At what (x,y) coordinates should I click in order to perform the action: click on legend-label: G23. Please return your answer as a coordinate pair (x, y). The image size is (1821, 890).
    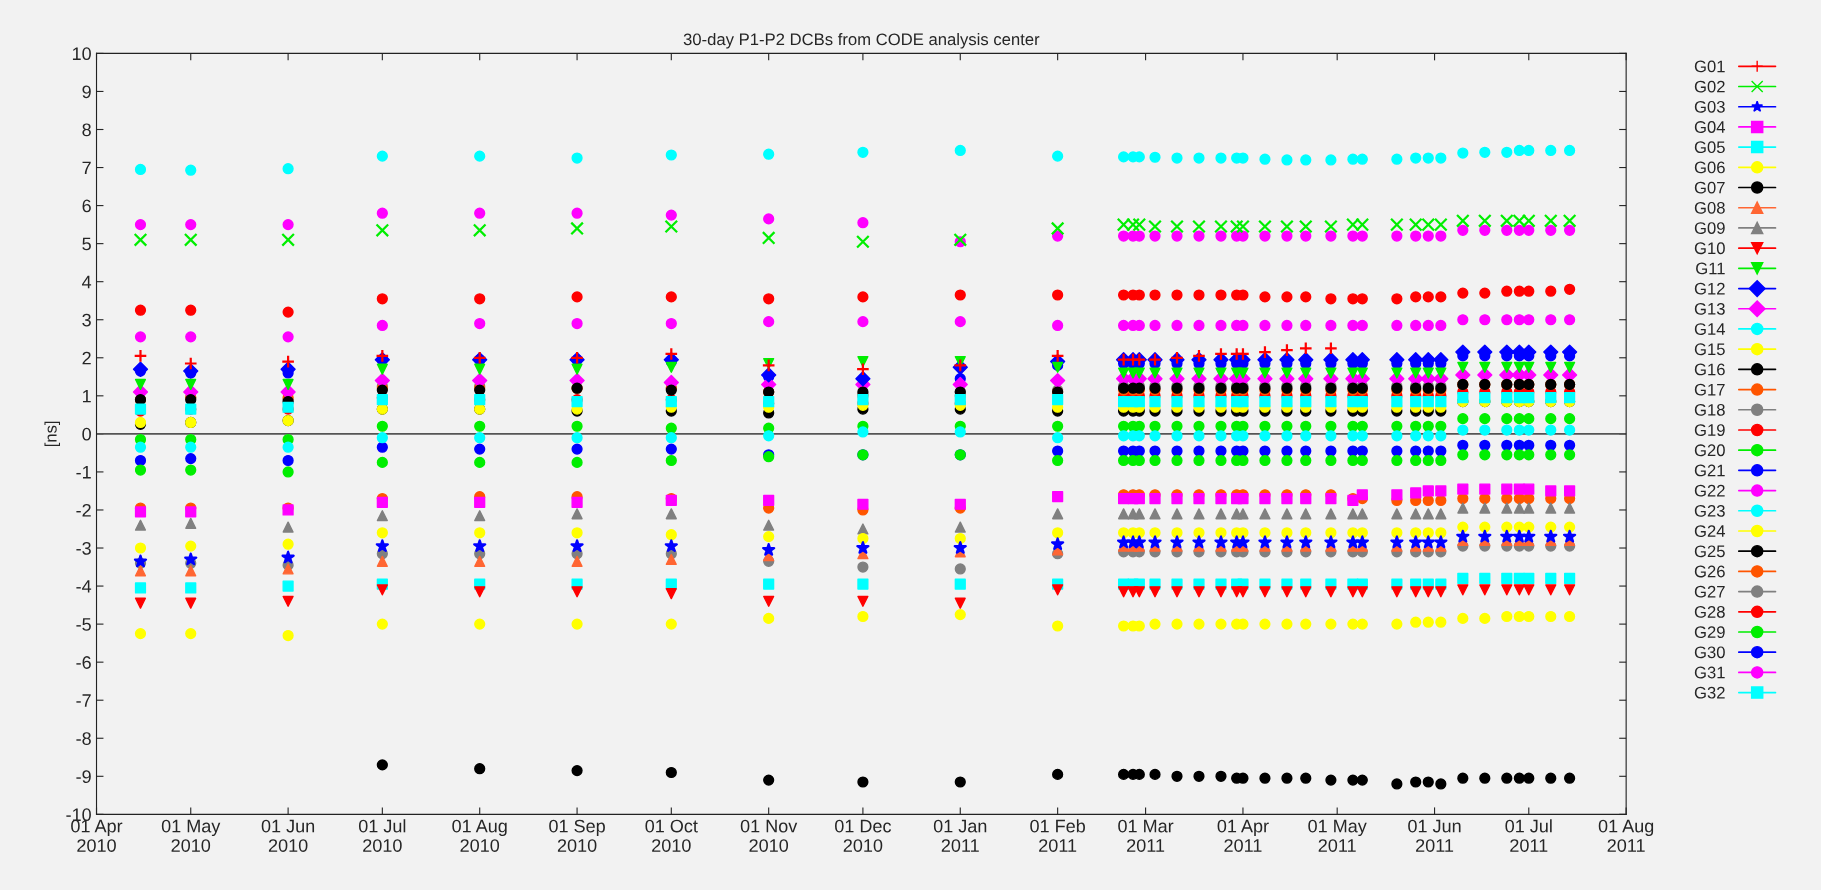
    Looking at the image, I should click on (1709, 510).